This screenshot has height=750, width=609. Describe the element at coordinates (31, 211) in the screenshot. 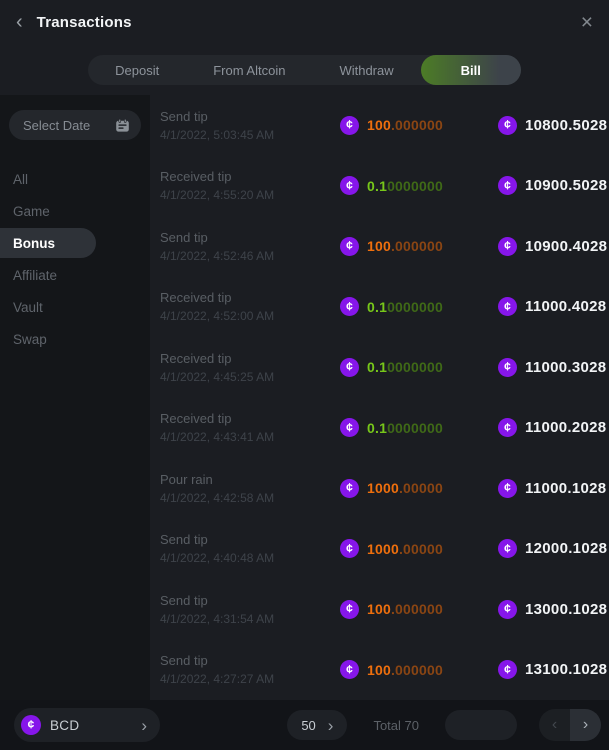

I see `sidebar-item-label: Game` at that location.